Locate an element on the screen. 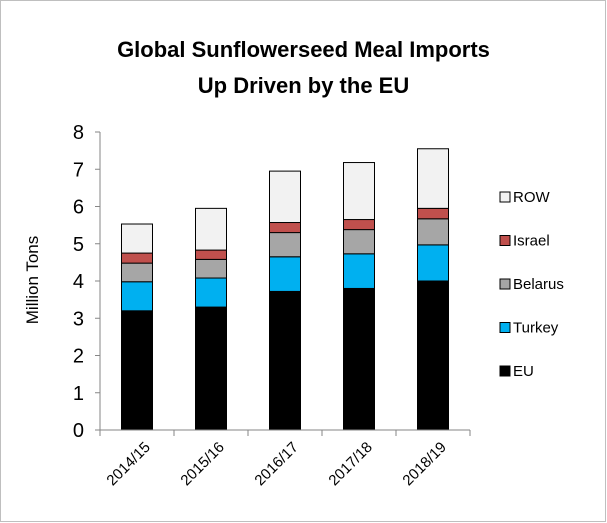 The width and height of the screenshot is (607, 523). legend-swatch-eu is located at coordinates (505, 371).